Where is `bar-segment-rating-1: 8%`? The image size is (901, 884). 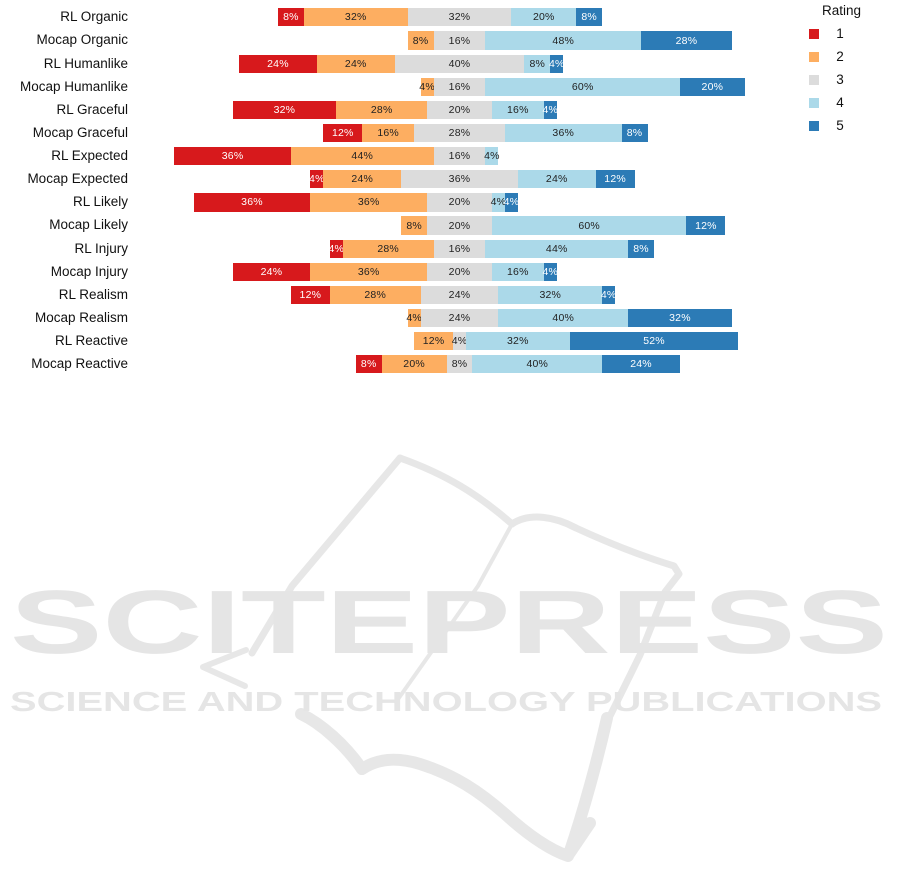 bar-segment-rating-1: 8% is located at coordinates (368, 364).